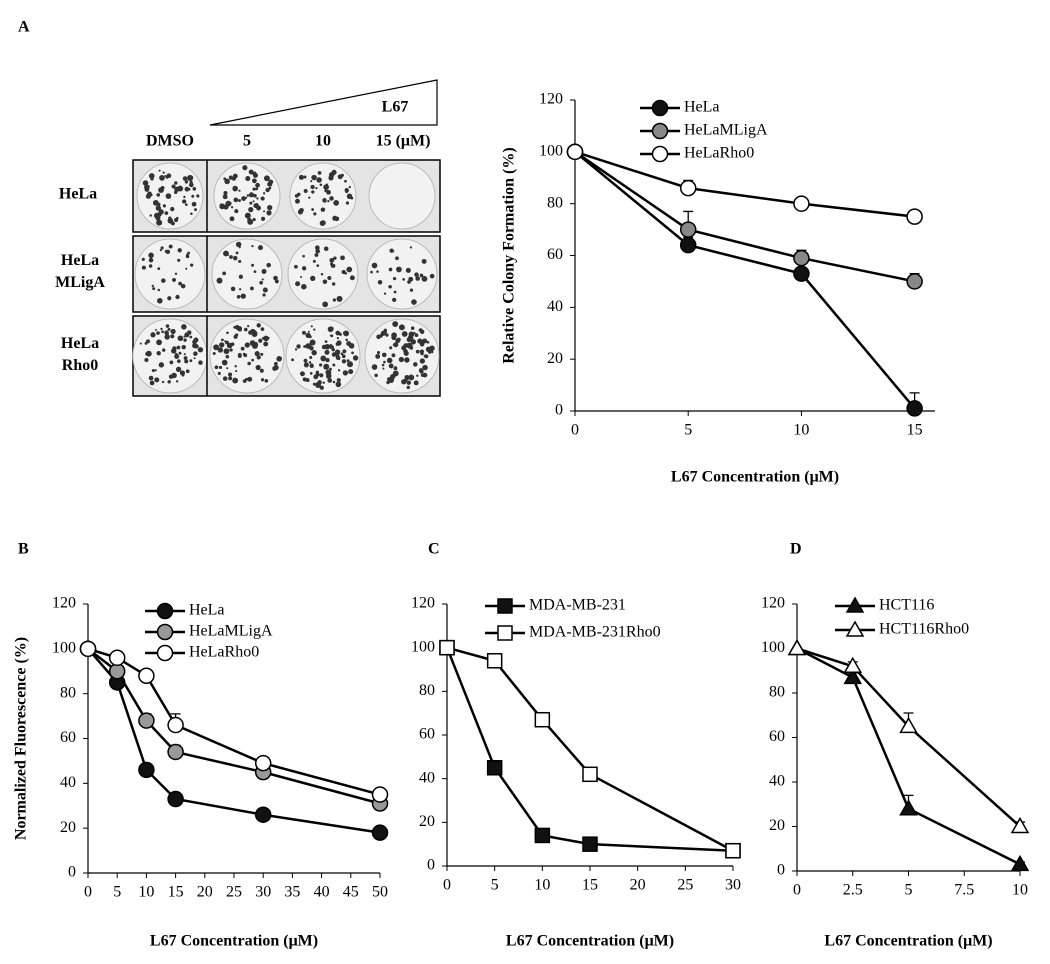 The width and height of the screenshot is (1050, 964). Describe the element at coordinates (595, 632) in the screenshot. I see `legend-label: MDA-MB-231Rho0` at that location.